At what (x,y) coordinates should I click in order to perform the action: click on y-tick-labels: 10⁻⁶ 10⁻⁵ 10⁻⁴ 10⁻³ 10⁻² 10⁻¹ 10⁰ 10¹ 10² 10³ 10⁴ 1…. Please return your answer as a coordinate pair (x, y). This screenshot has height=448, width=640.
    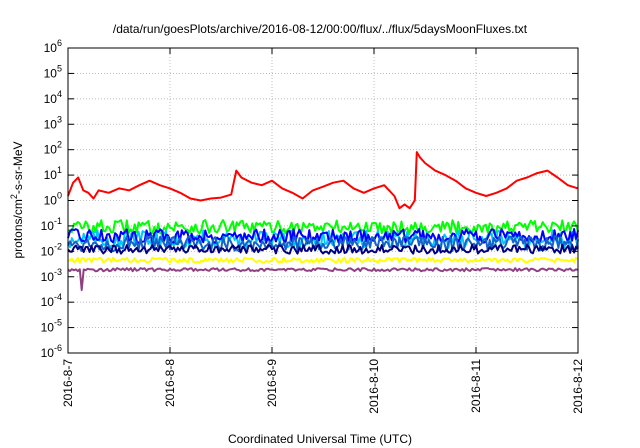
    Looking at the image, I should click on (51, 199).